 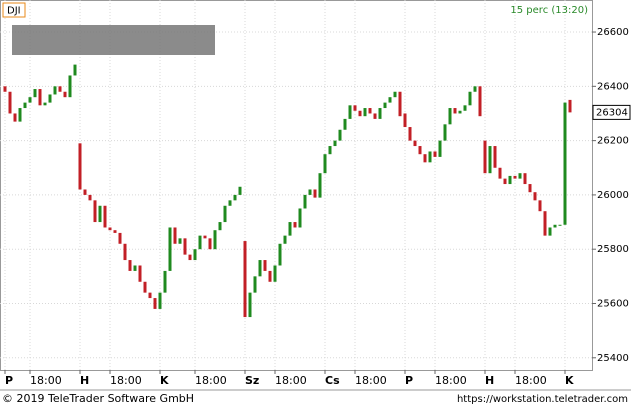 What do you see at coordinates (549, 10) in the screenshot?
I see `chart-subtitle: 15 perc (13:20)` at bounding box center [549, 10].